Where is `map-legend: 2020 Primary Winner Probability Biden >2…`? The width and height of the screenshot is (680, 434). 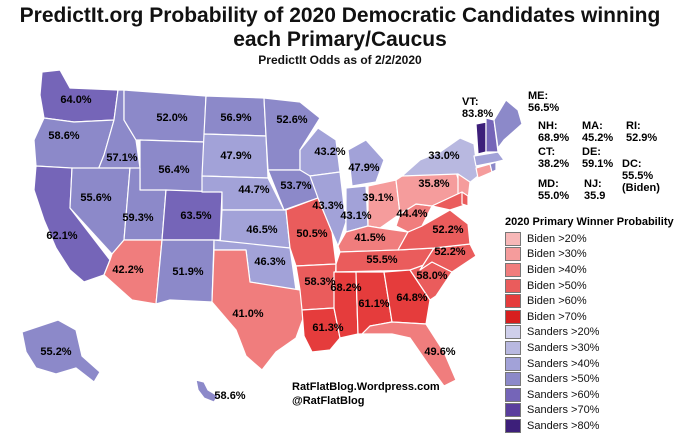
map-legend: 2020 Primary Winner Probability Biden >2… is located at coordinates (591, 325).